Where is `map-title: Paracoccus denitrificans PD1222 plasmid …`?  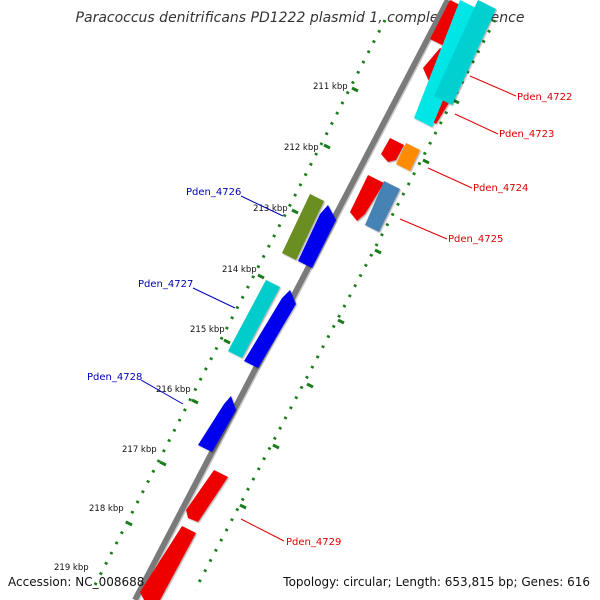 map-title: Paracoccus denitrificans PD1222 plasmid … is located at coordinates (300, 18).